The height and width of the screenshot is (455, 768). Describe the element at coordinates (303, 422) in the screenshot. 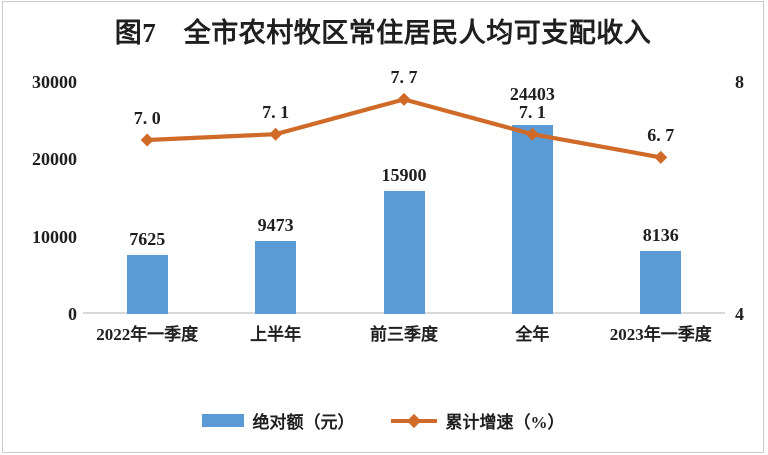

I see `legend-label-absolute-amount: 绝对额（元）` at that location.